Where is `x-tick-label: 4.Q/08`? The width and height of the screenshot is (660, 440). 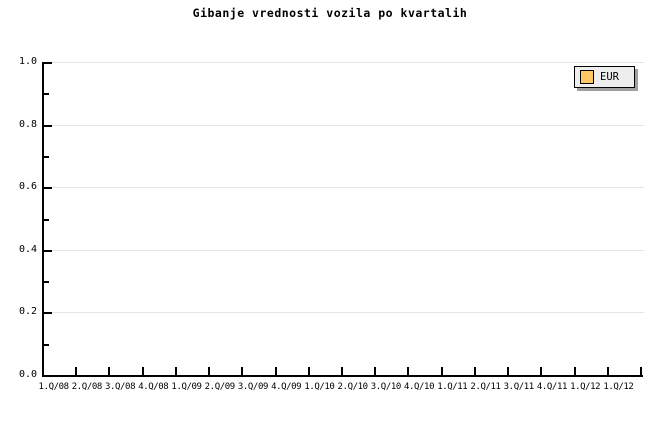 x-tick-label: 4.Q/08 is located at coordinates (153, 387).